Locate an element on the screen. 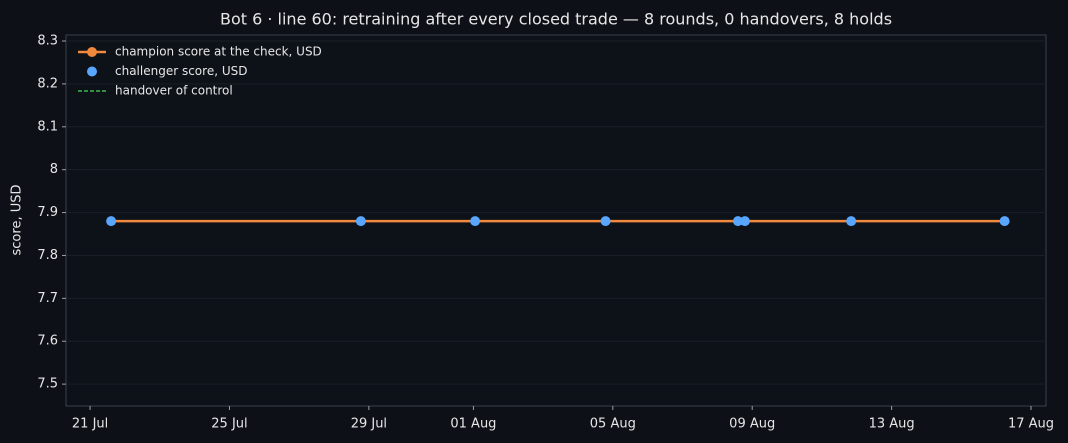  y-tick-label: 8.3 is located at coordinates (47, 41).